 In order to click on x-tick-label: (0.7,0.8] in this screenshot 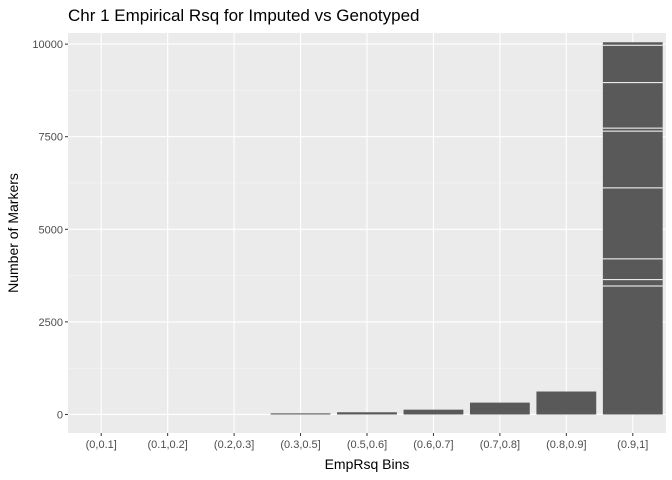, I will do `click(500, 445)`.